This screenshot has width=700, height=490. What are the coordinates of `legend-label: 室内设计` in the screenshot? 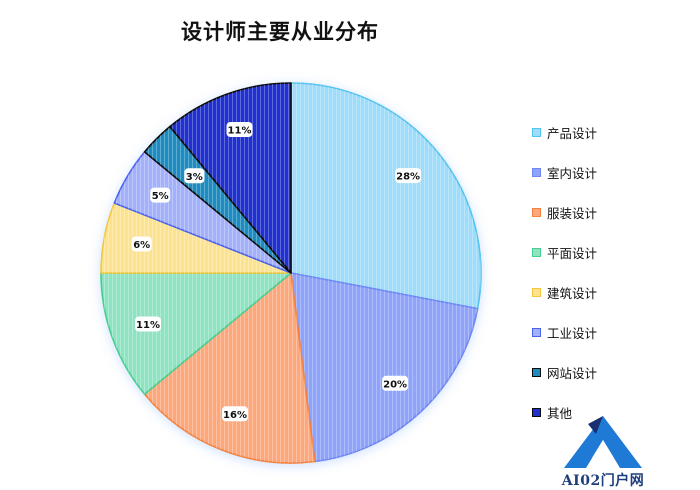 It's located at (572, 173).